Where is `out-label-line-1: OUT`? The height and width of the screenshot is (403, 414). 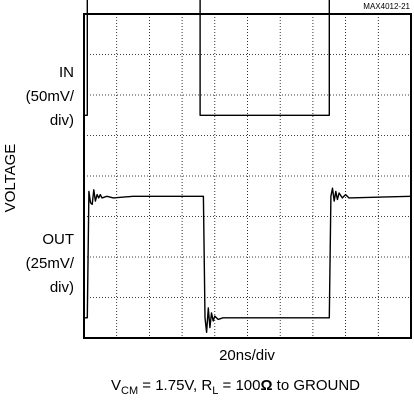 out-label-line-1: OUT is located at coordinates (58, 239).